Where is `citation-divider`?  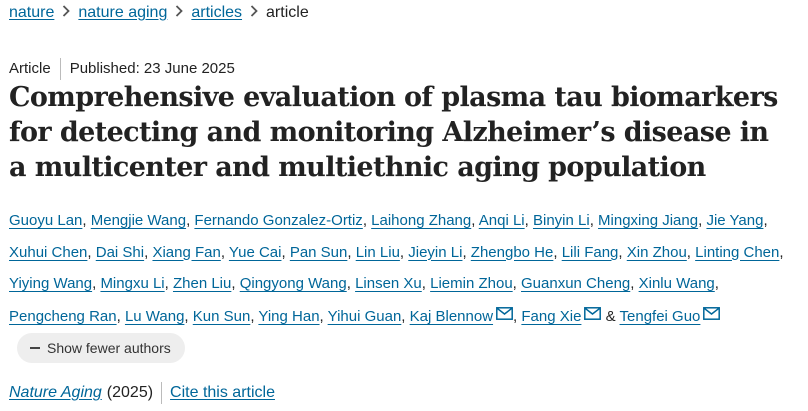 citation-divider is located at coordinates (162, 393).